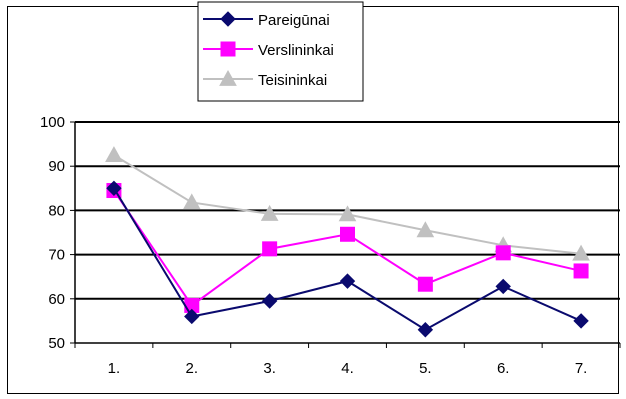 This screenshot has width=626, height=399. I want to click on x-tick-label: 7., so click(581, 368).